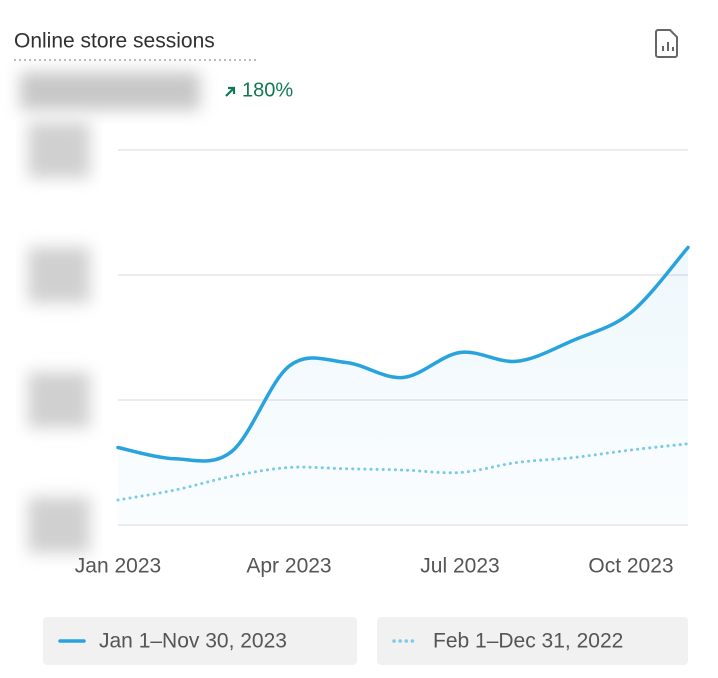  I want to click on legend-label: Feb 1–Dec 31, 2022, so click(528, 641).